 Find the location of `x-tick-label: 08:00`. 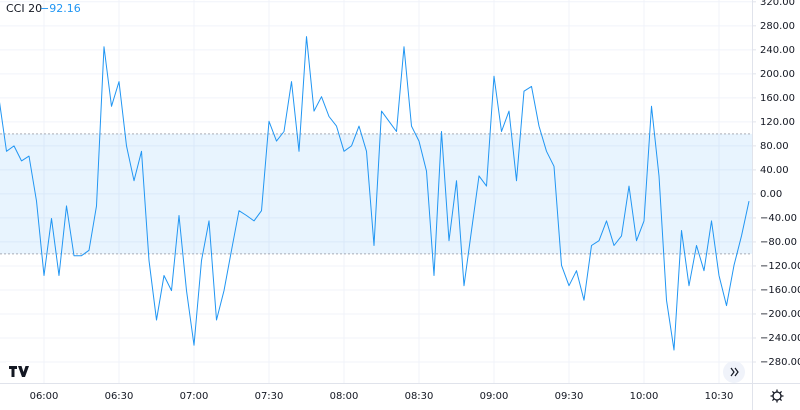

x-tick-label: 08:00 is located at coordinates (344, 396).